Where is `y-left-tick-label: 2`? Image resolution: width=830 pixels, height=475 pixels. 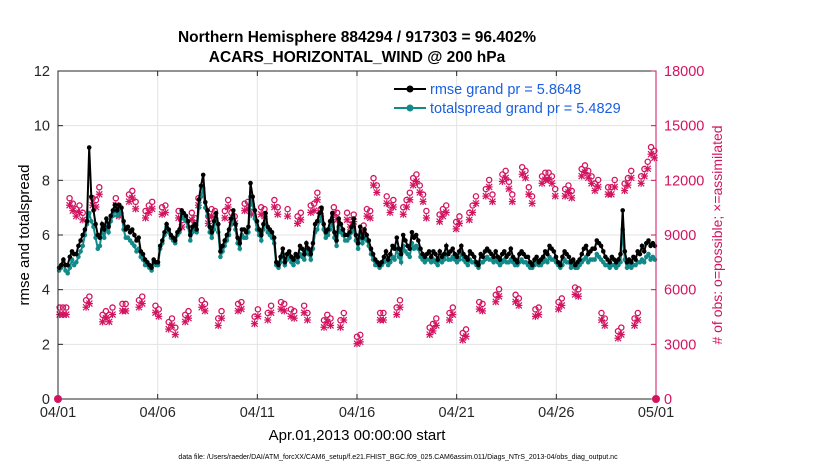 y-left-tick-label: 2 is located at coordinates (46, 345).